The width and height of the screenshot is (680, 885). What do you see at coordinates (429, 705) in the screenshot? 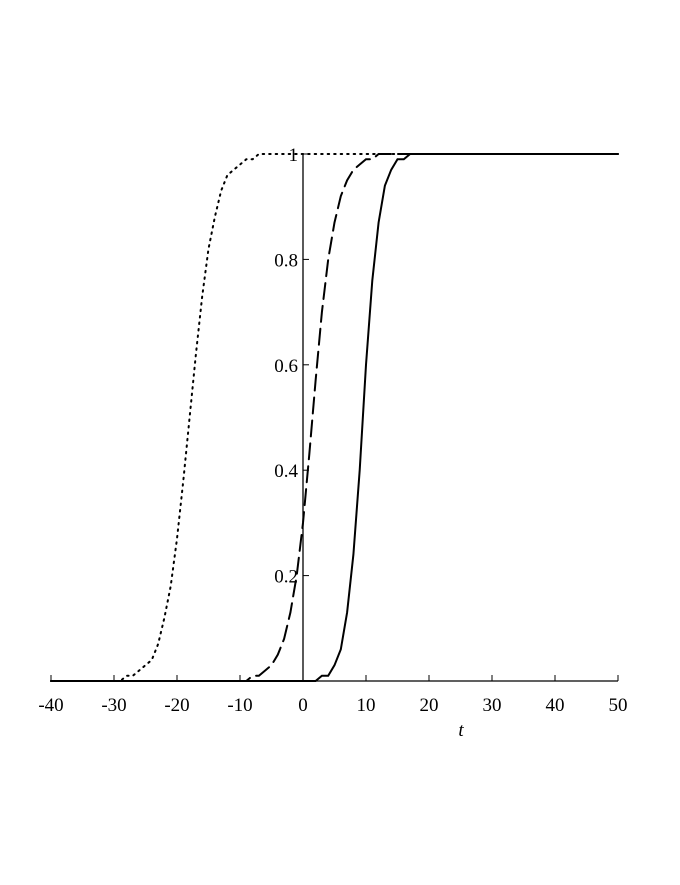
I see `x-tick-label: 20` at bounding box center [429, 705].